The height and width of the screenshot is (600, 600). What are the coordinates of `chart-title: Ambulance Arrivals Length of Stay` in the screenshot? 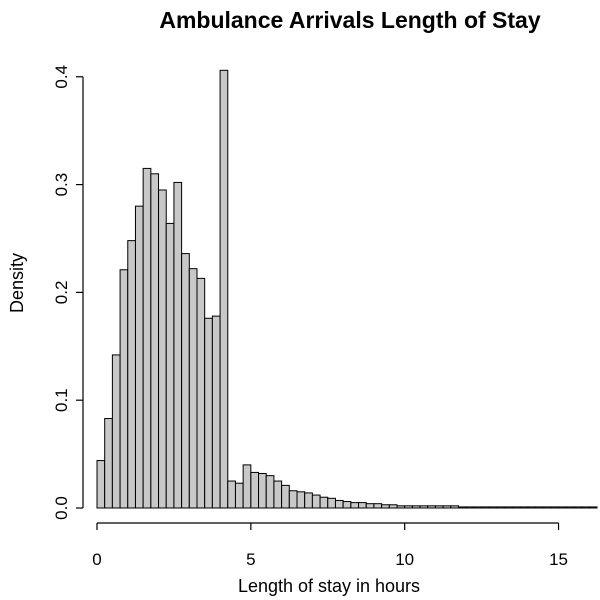 It's located at (349, 20).